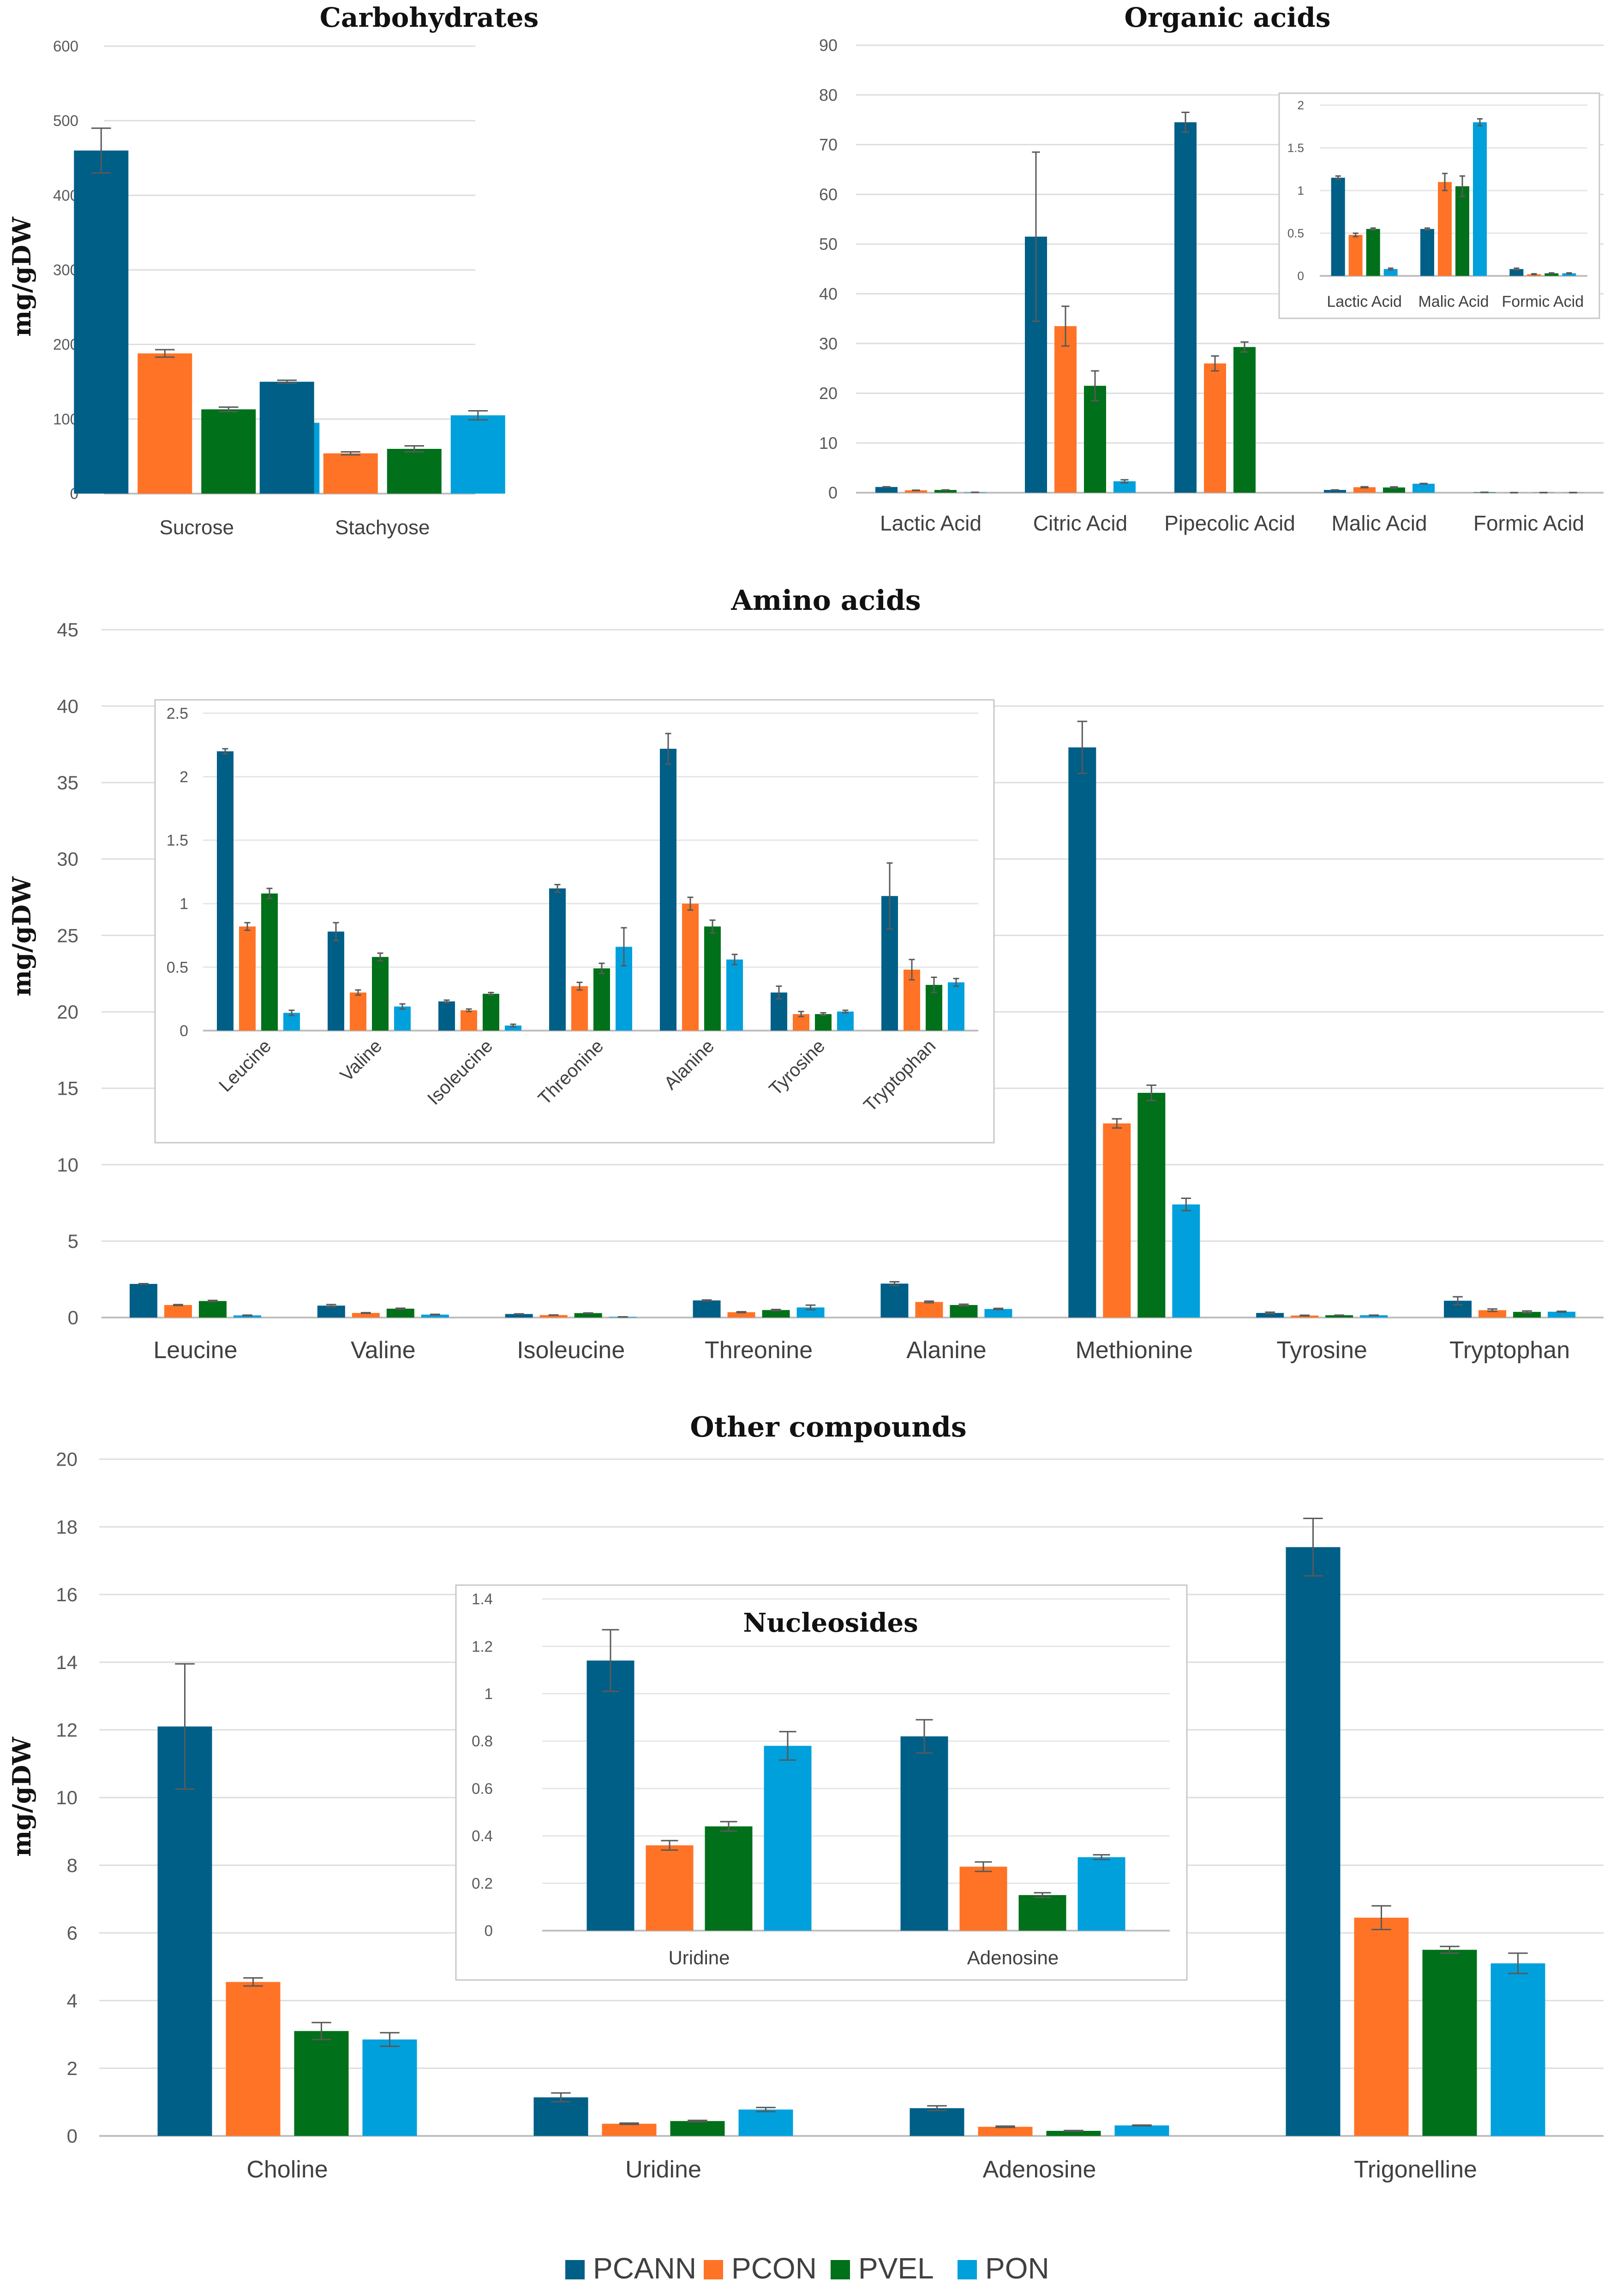  What do you see at coordinates (946, 1350) in the screenshot?
I see `amino-acids-category-label: Alanine` at bounding box center [946, 1350].